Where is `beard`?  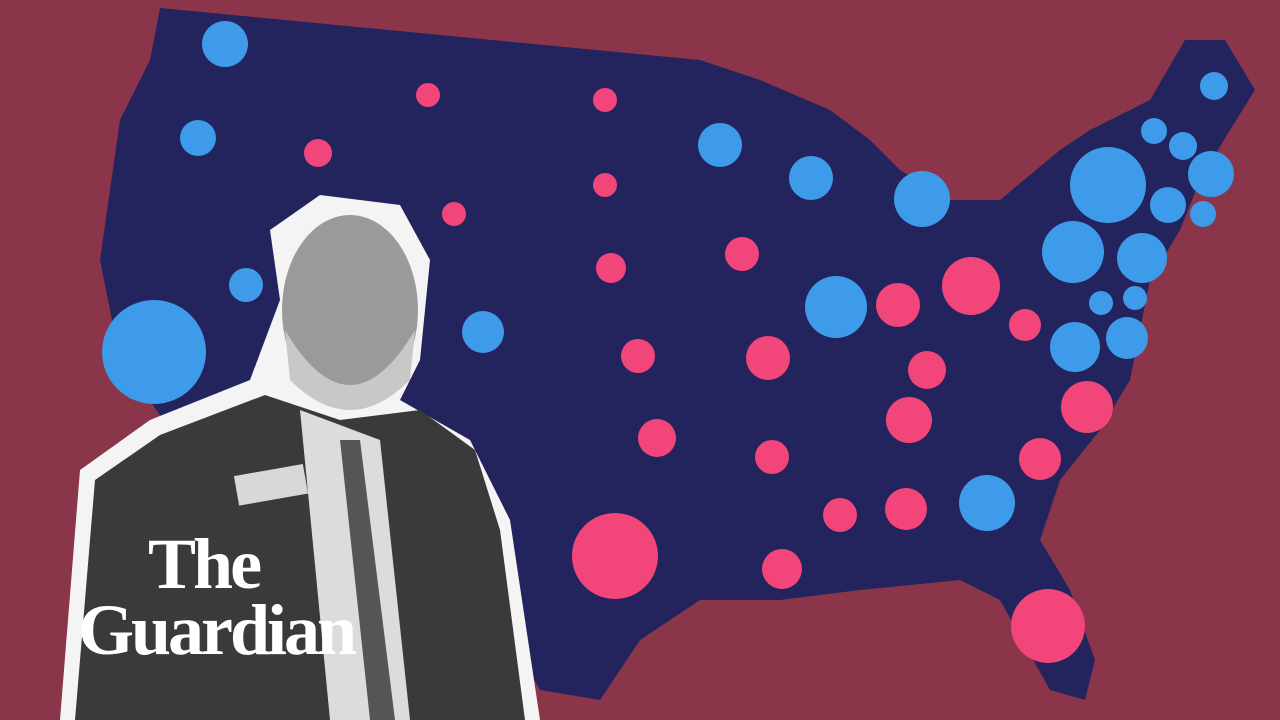 beard is located at coordinates (350, 370).